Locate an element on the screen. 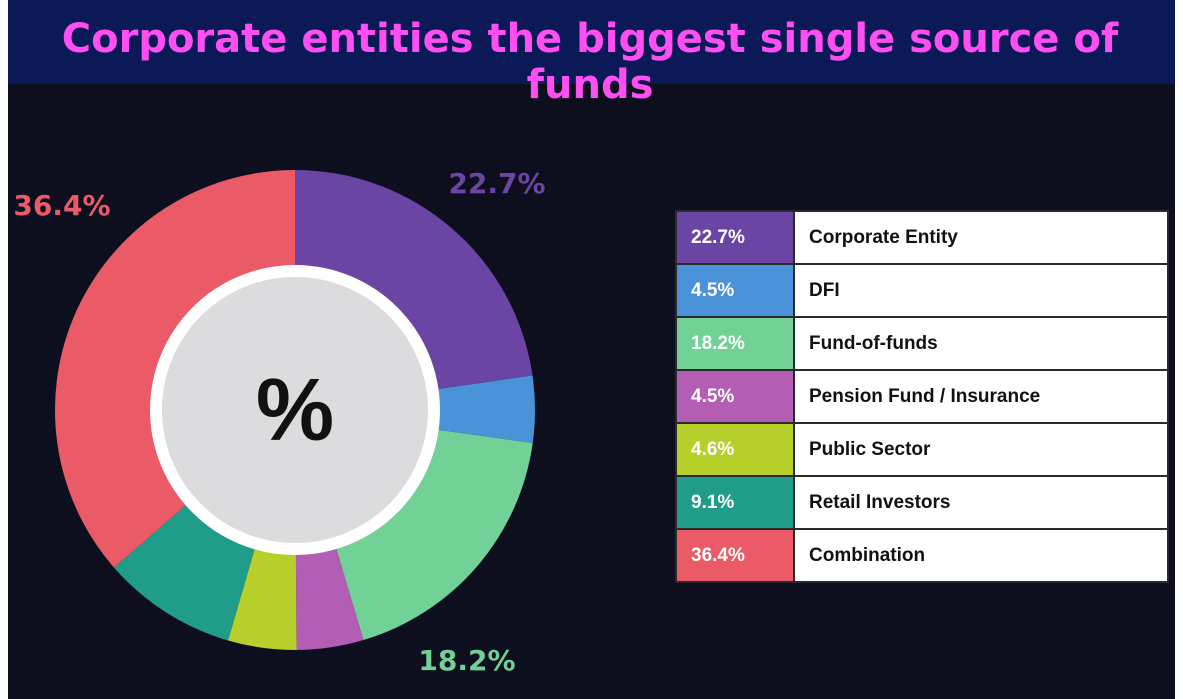 Image resolution: width=1183 pixels, height=699 pixels. legend-row: 9.1% Retail Investors is located at coordinates (922, 502).